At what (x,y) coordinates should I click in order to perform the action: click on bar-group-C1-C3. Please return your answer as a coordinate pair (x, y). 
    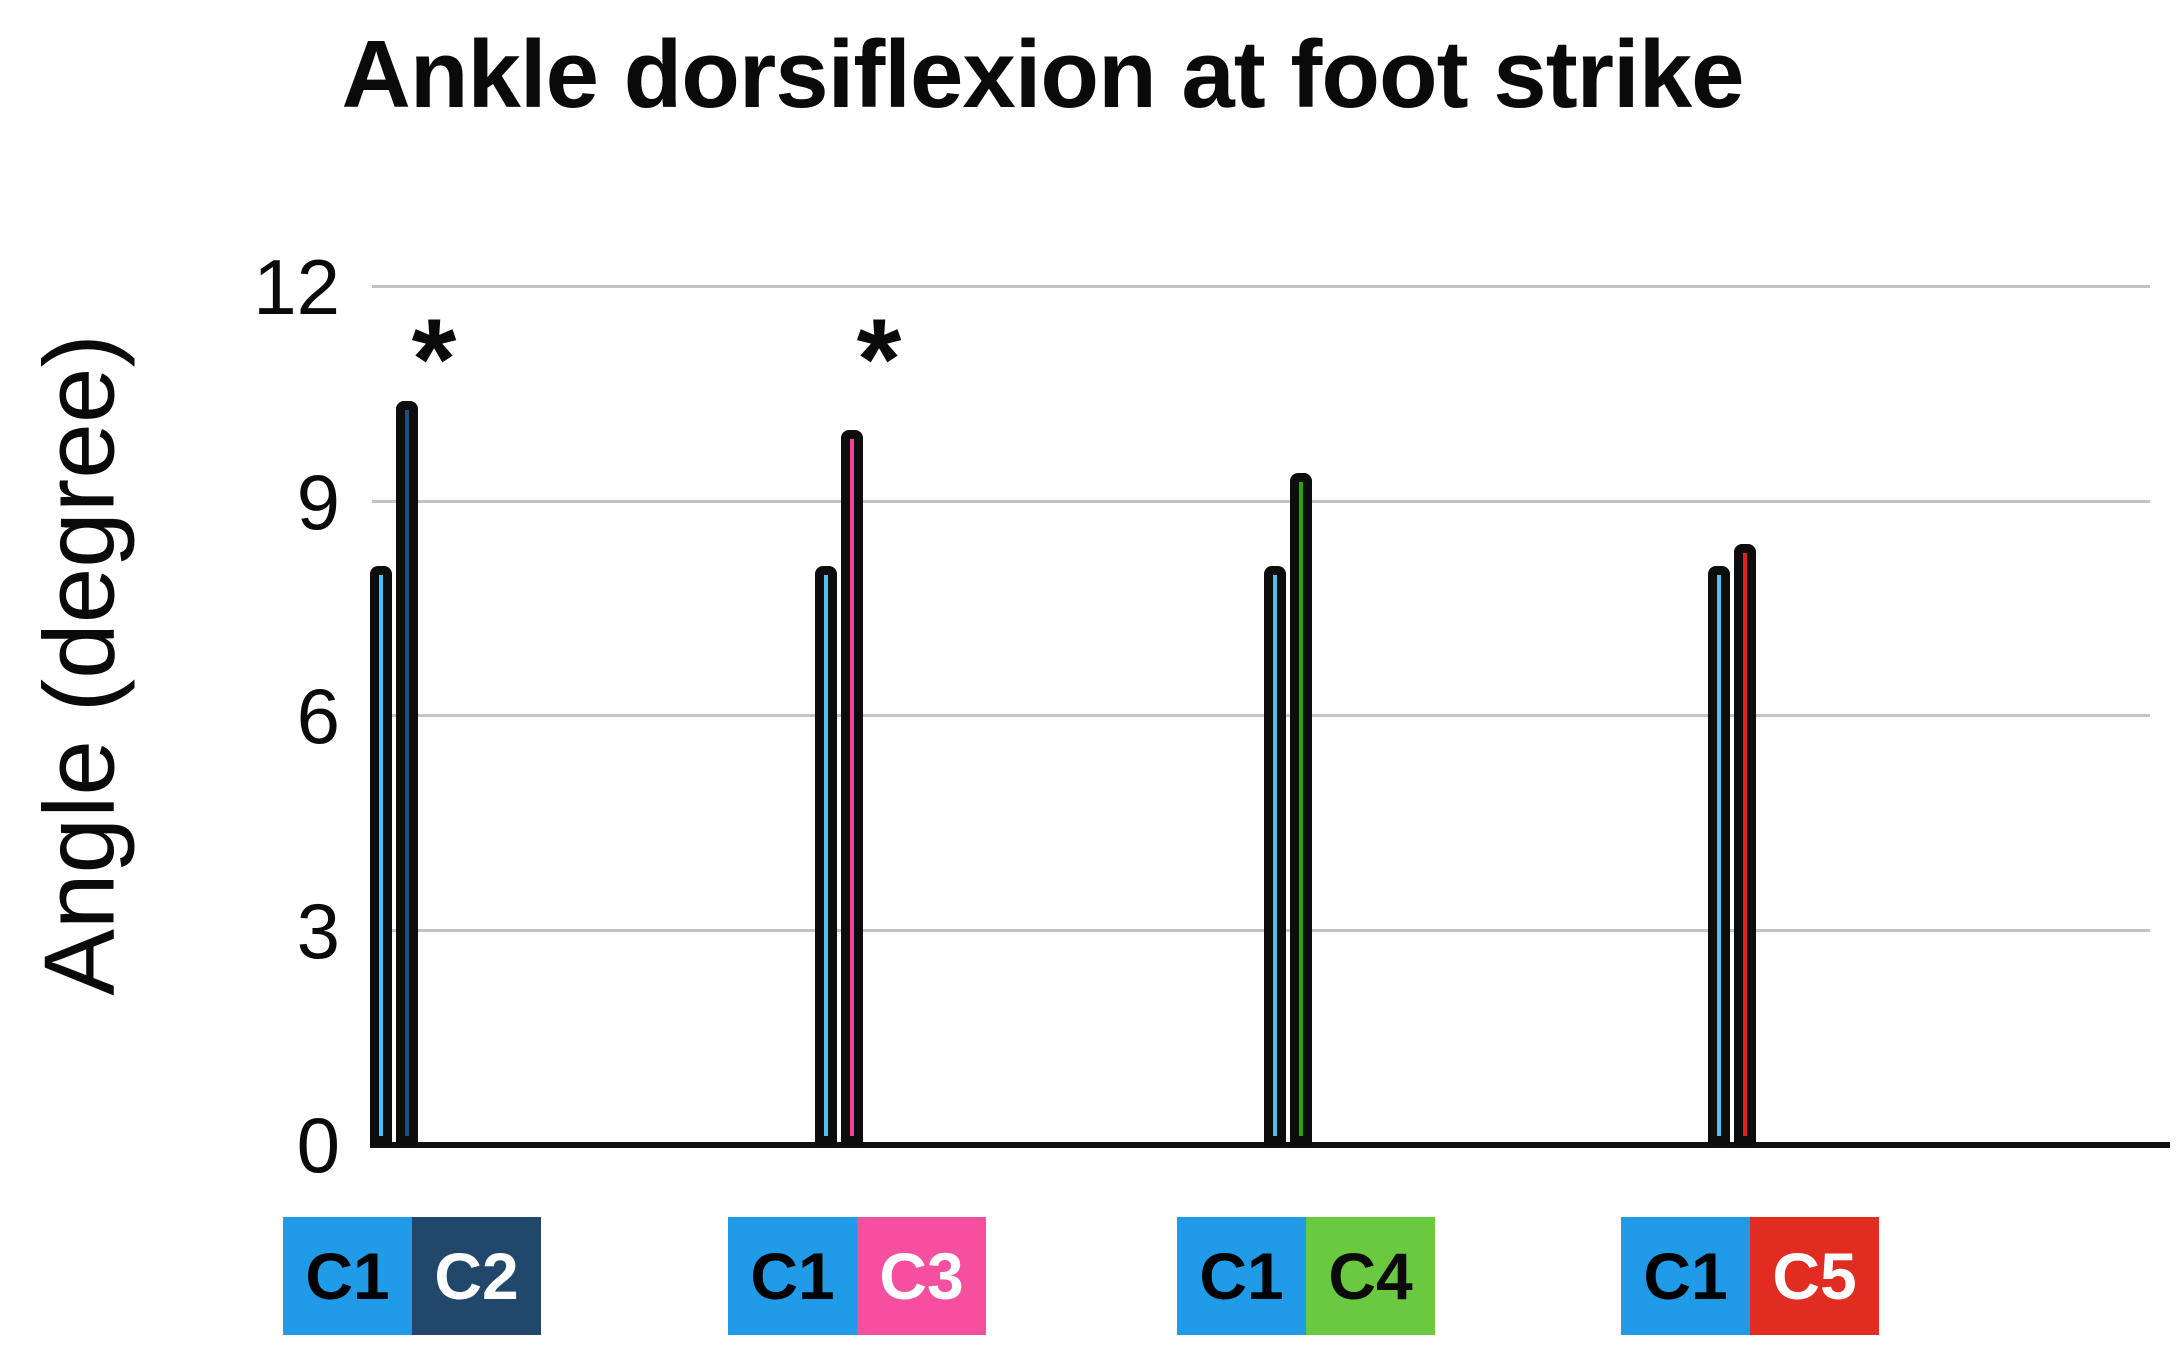
    Looking at the image, I should click on (839, 787).